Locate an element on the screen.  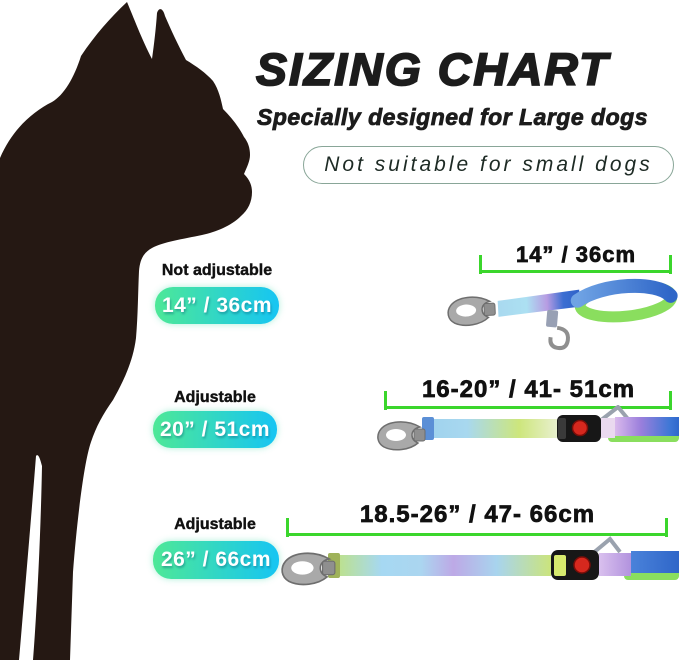
leash-image-20in is located at coordinates (528, 428).